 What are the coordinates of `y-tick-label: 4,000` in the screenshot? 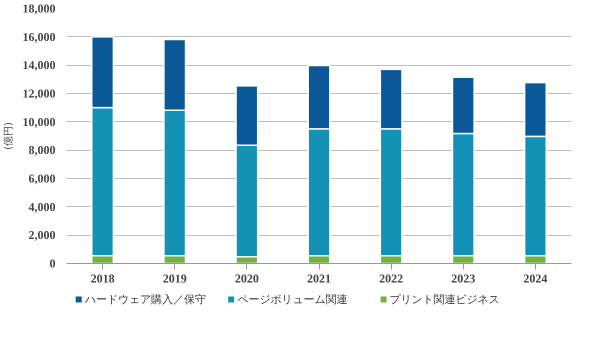 It's located at (42, 207).